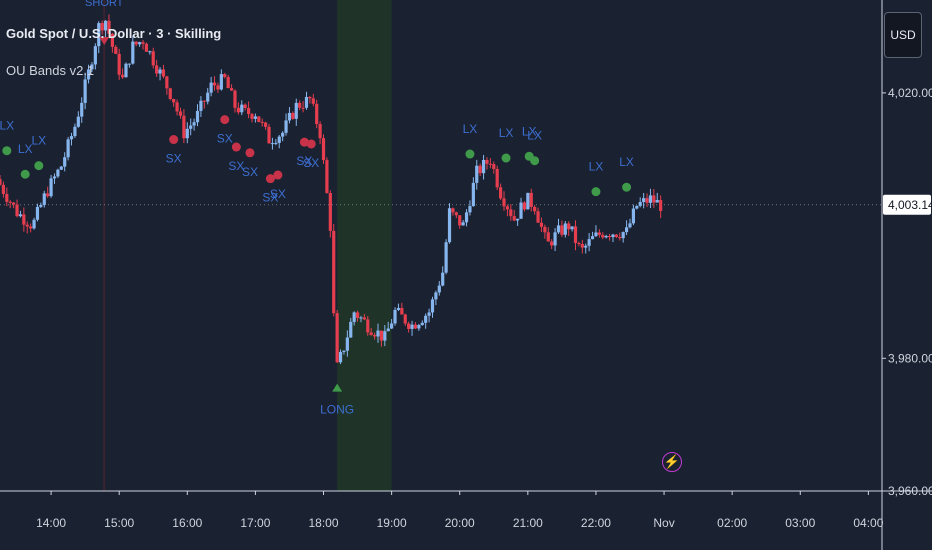 Image resolution: width=932 pixels, height=550 pixels. Describe the element at coordinates (104, 4) in the screenshot. I see `short-signal-label: SHORT` at that location.